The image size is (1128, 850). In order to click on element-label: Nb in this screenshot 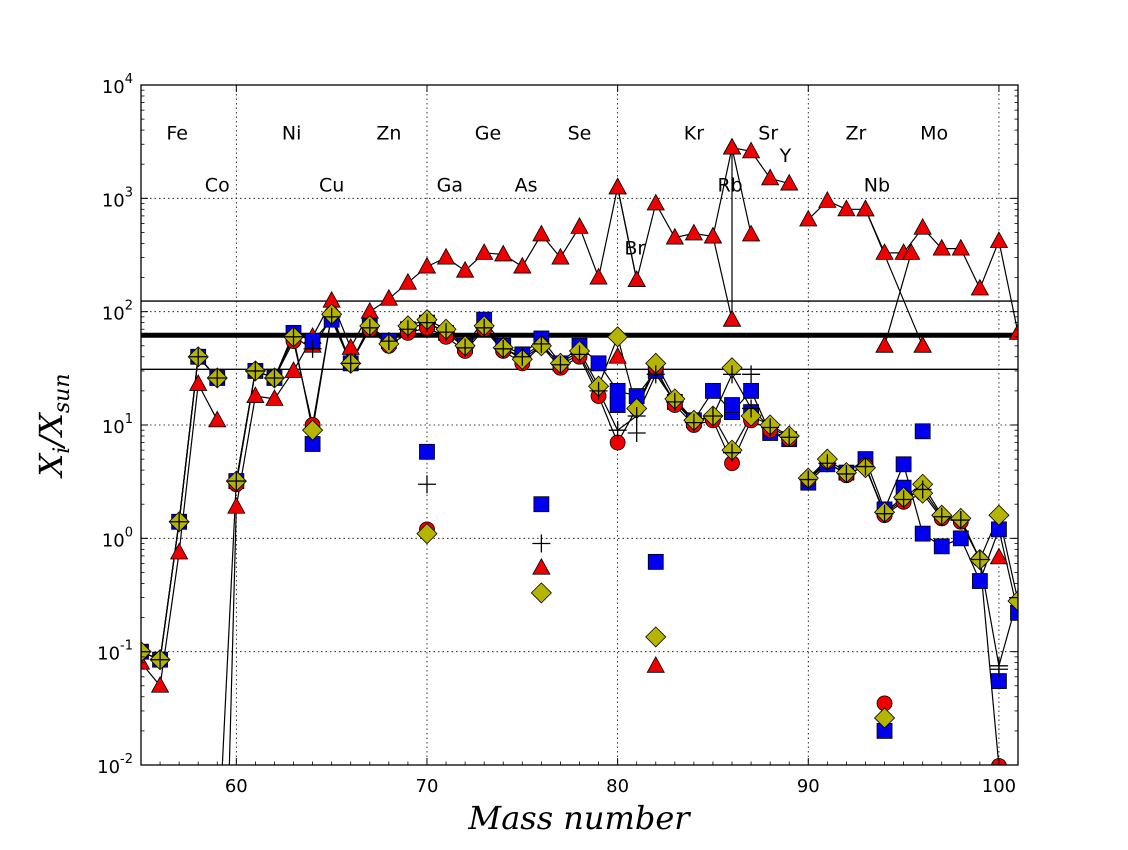, I will do `click(877, 185)`.